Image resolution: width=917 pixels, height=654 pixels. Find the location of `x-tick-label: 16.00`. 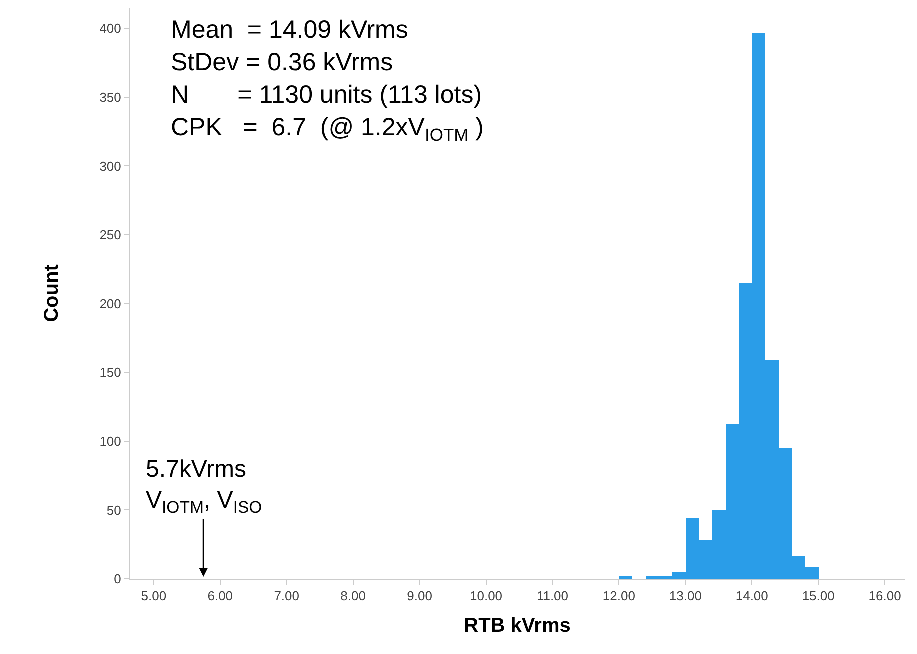

x-tick-label: 16.00 is located at coordinates (885, 596).